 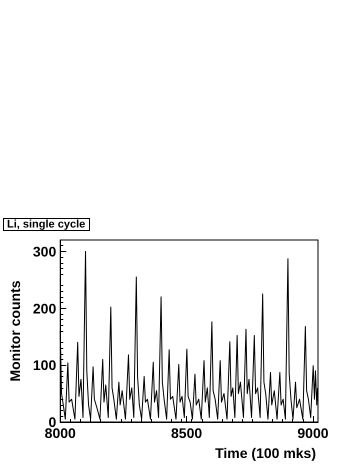 I want to click on chart-title: Li, single cycle, so click(x=46, y=224).